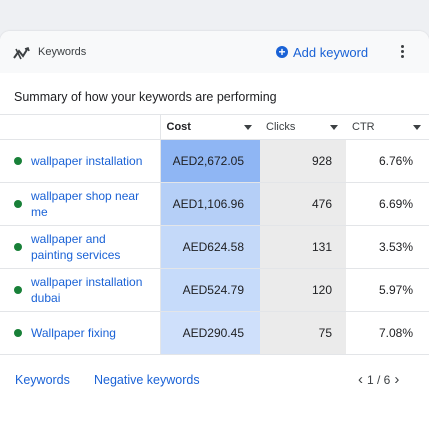  What do you see at coordinates (387, 290) in the screenshot?
I see `ctr-cell: 5.97%` at bounding box center [387, 290].